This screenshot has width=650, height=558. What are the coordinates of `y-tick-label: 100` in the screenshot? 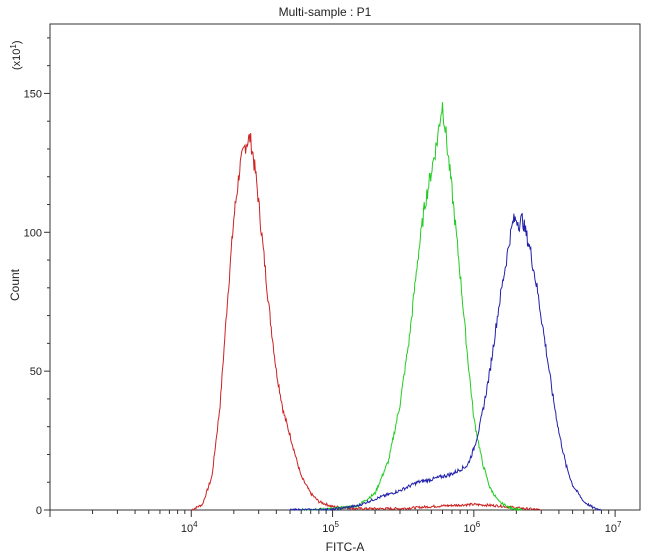 It's located at (33, 233).